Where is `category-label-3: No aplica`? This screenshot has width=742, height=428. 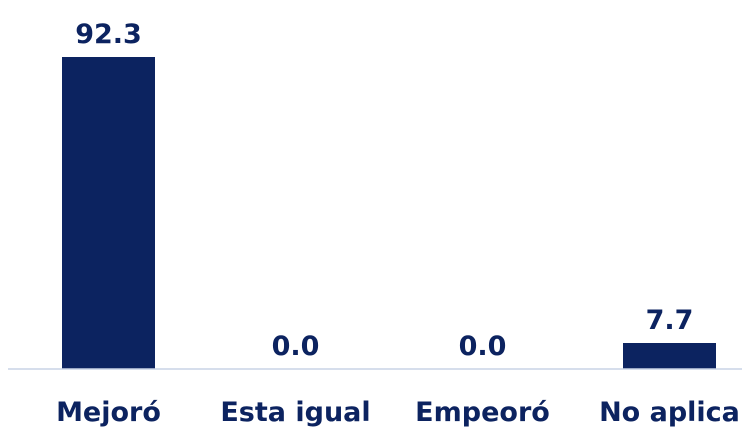 category-label-3: No aplica is located at coordinates (669, 412).